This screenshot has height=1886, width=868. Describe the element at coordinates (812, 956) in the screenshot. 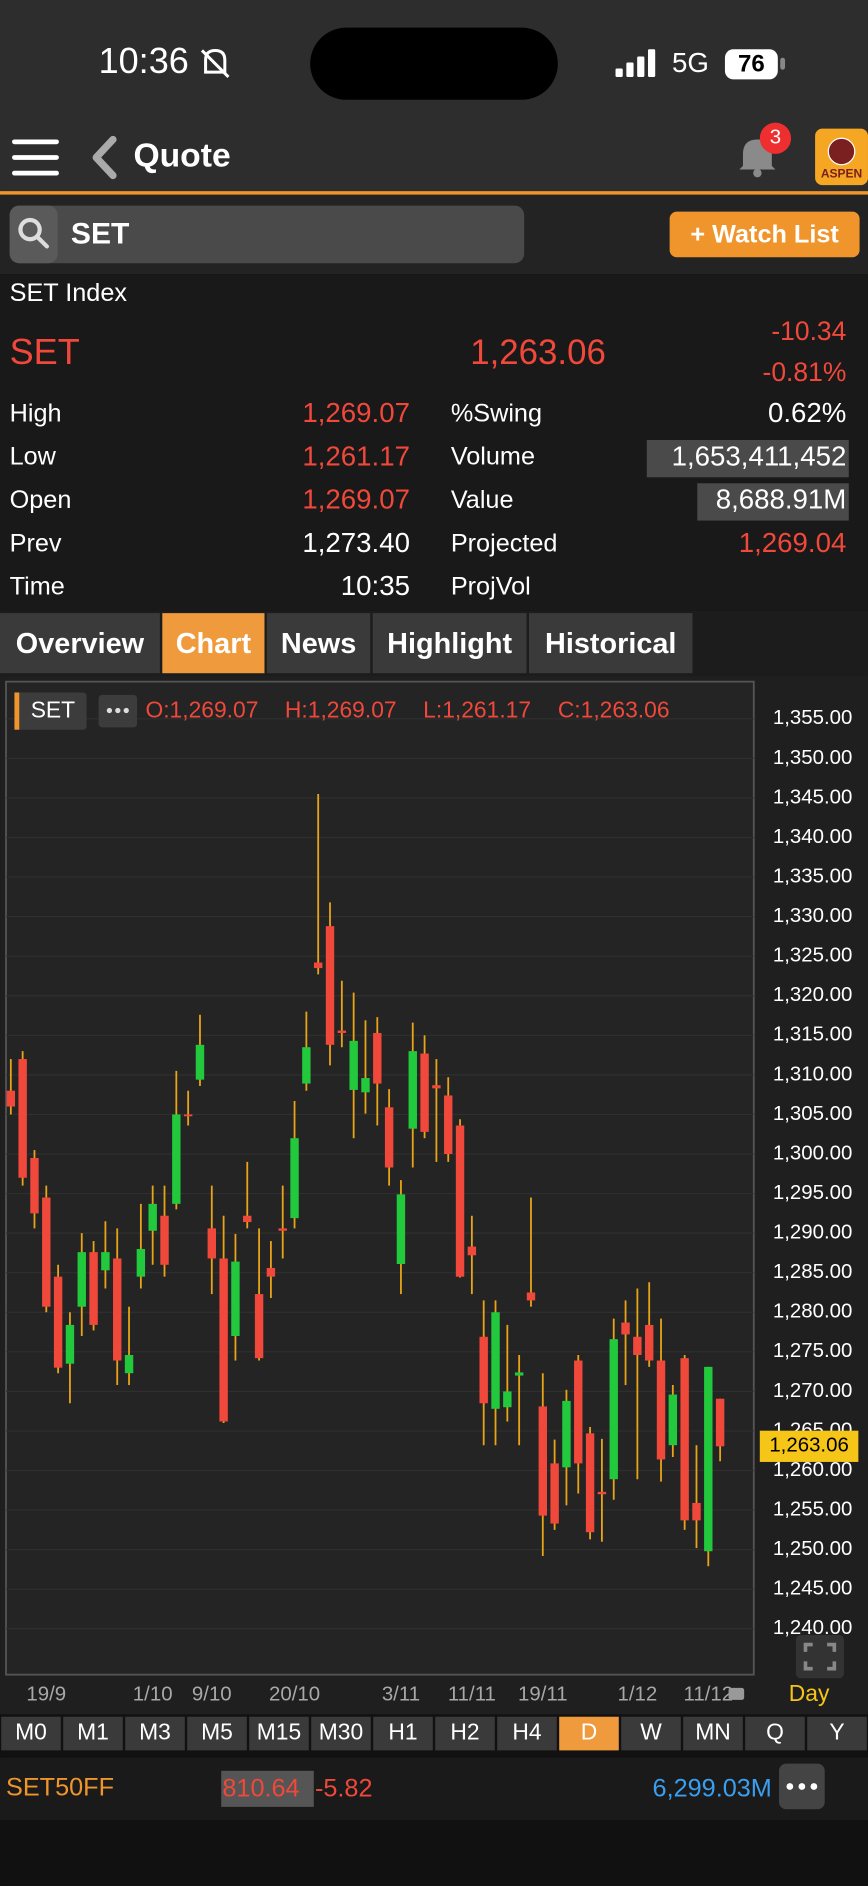

I see `y-tick-label: 1,325.00` at that location.